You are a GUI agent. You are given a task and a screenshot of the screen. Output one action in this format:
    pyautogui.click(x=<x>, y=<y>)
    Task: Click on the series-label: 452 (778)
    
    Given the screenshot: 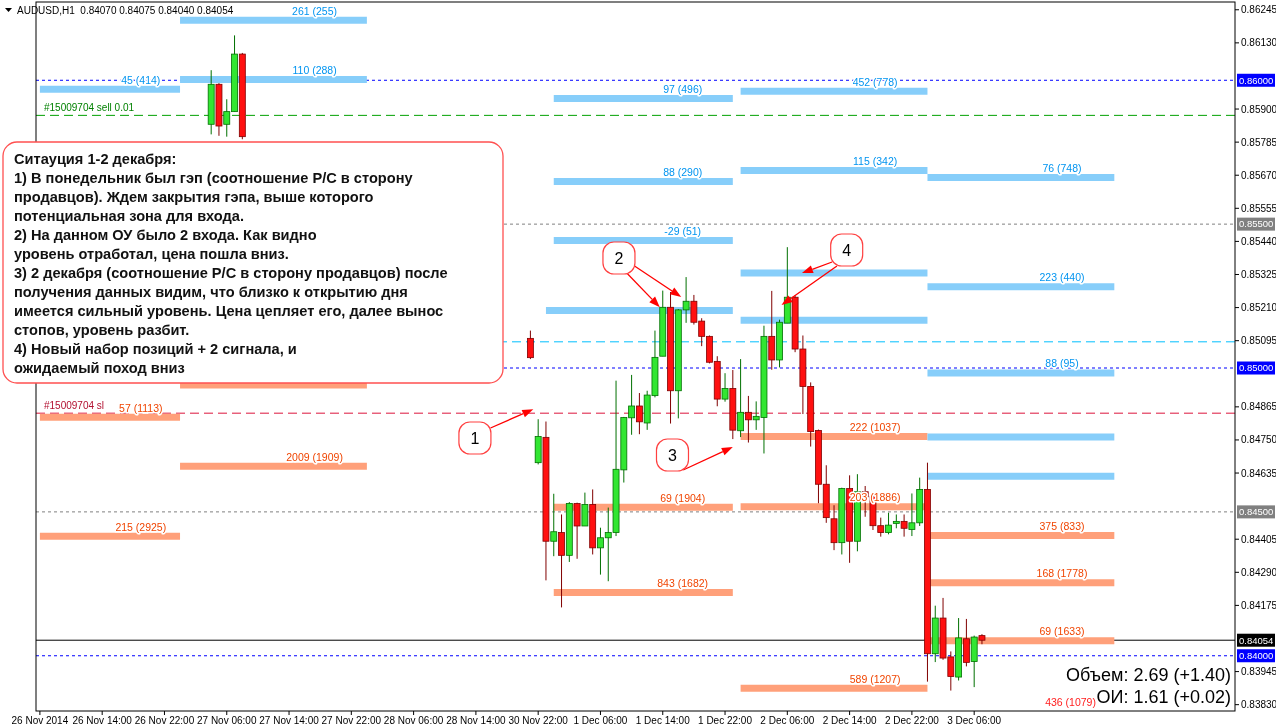 What is the action you would take?
    pyautogui.click(x=875, y=81)
    